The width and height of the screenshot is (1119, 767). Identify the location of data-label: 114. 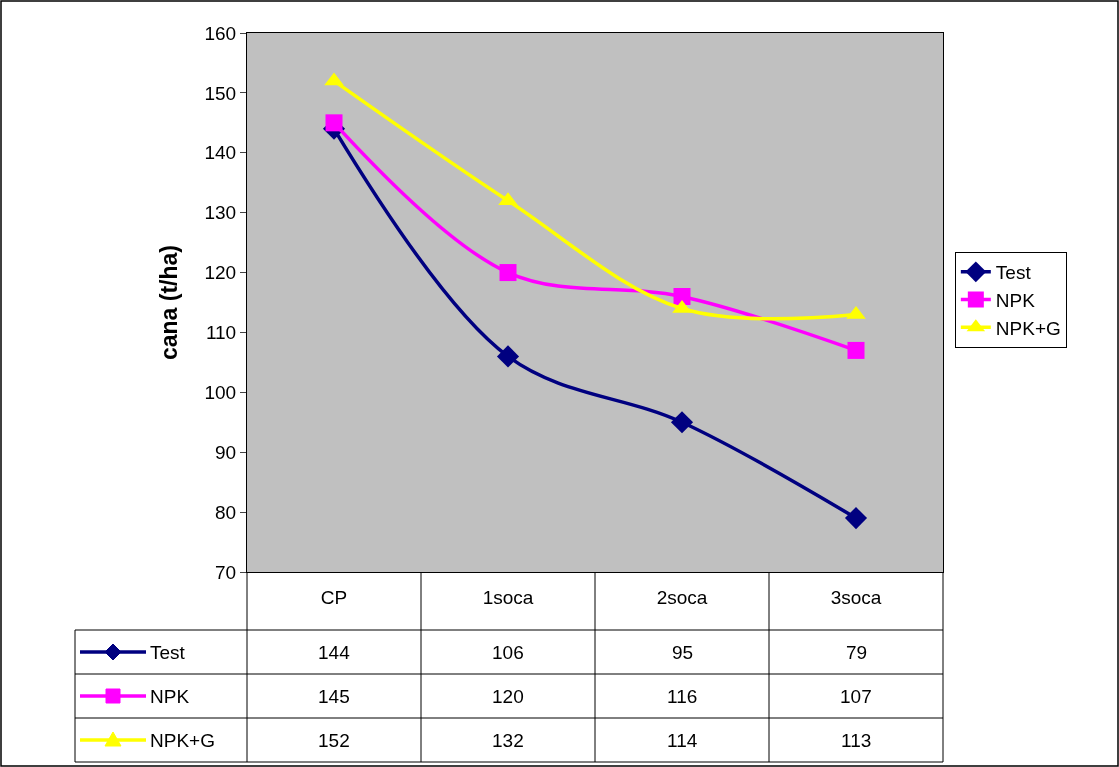
(682, 740).